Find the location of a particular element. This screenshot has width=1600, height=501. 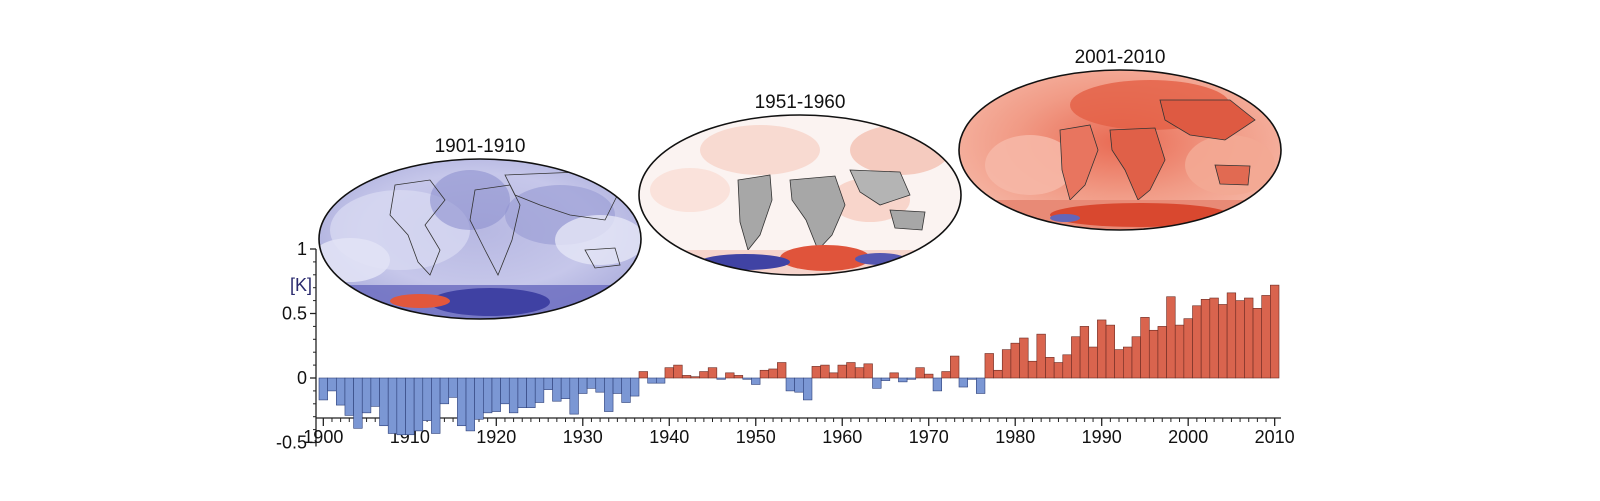

bar-1902 is located at coordinates (340, 391).